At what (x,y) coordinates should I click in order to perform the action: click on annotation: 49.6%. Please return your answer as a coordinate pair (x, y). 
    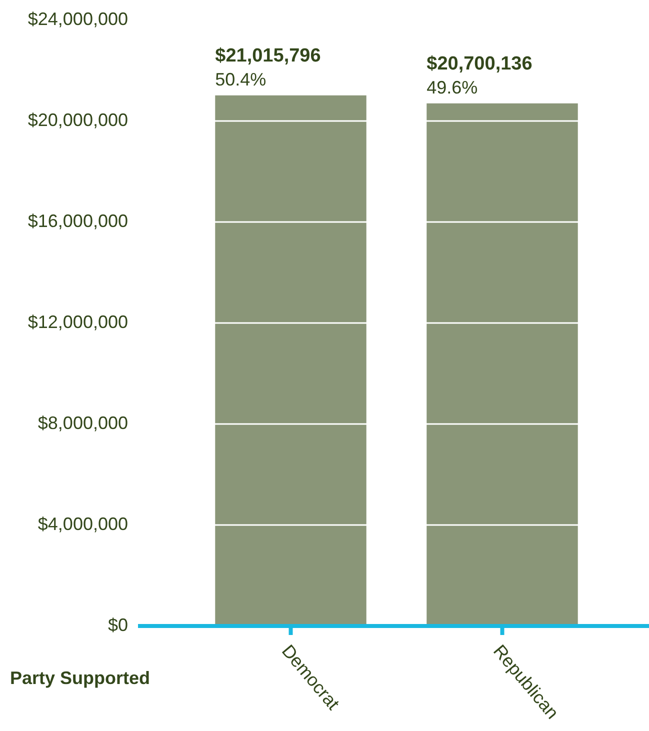
    Looking at the image, I should click on (452, 87).